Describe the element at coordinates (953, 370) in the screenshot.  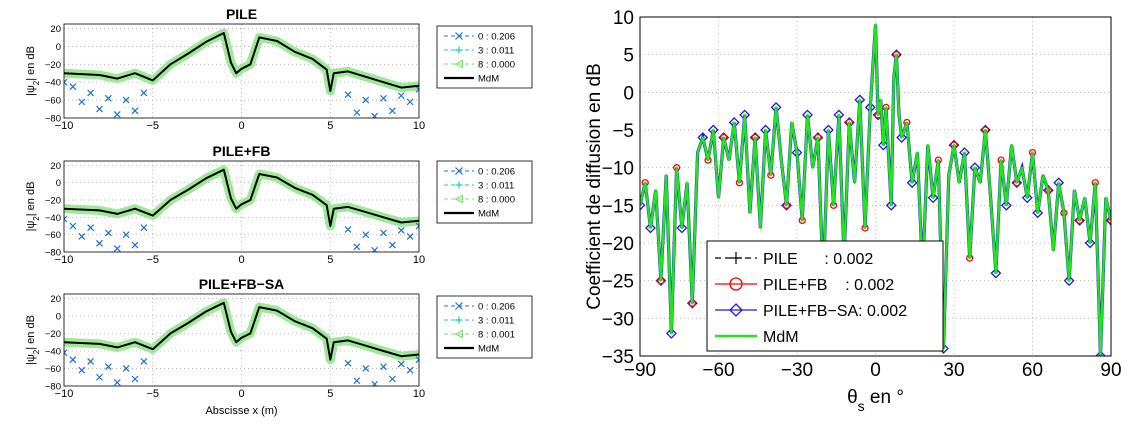
I see `x-tick-label: 30` at that location.